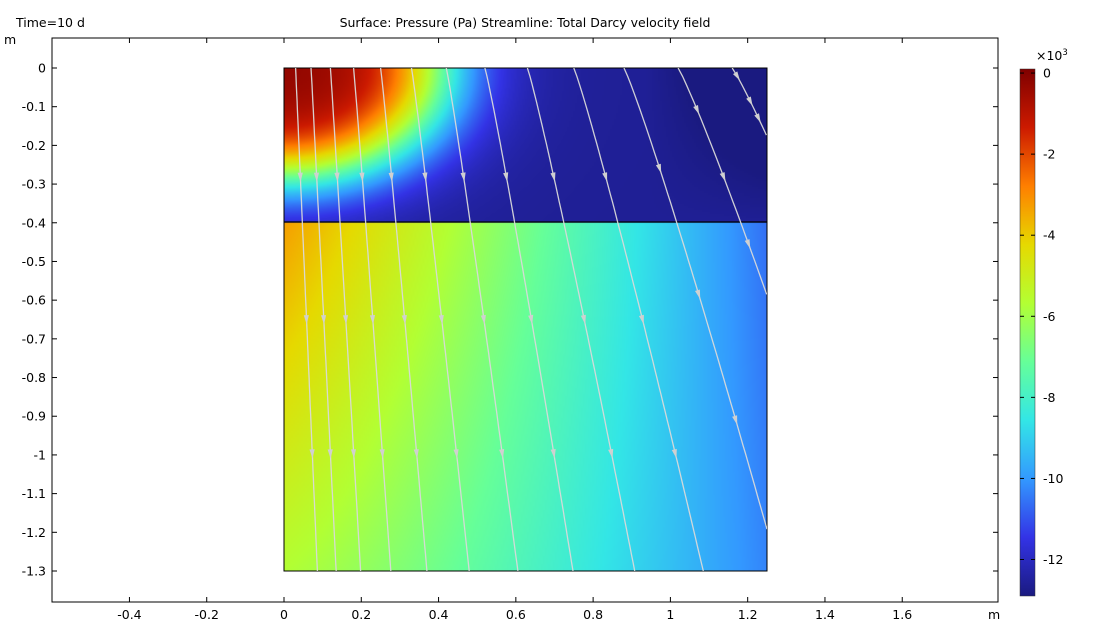 Image resolution: width=1093 pixels, height=625 pixels. What do you see at coordinates (748, 614) in the screenshot?
I see `x-tick-label: 1.2` at bounding box center [748, 614].